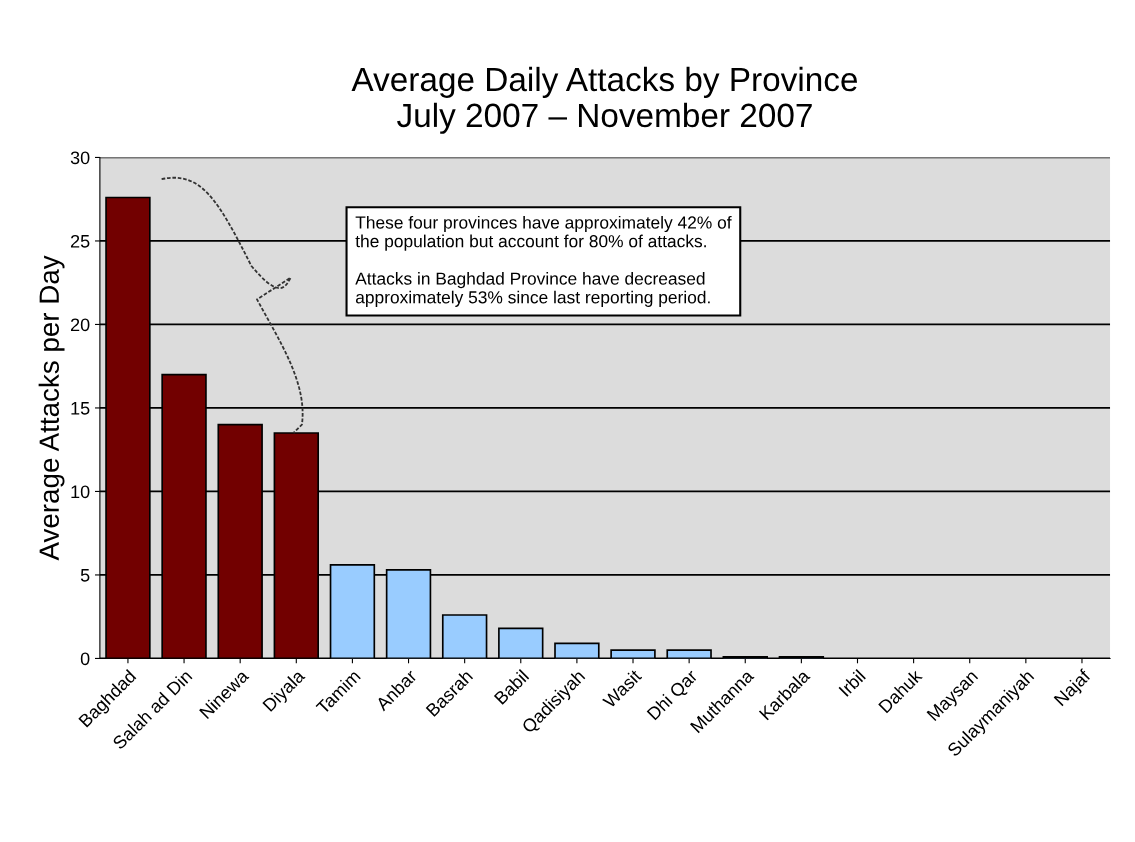 The image size is (1135, 842). What do you see at coordinates (85, 575) in the screenshot?
I see `y-tick-label: 5` at bounding box center [85, 575].